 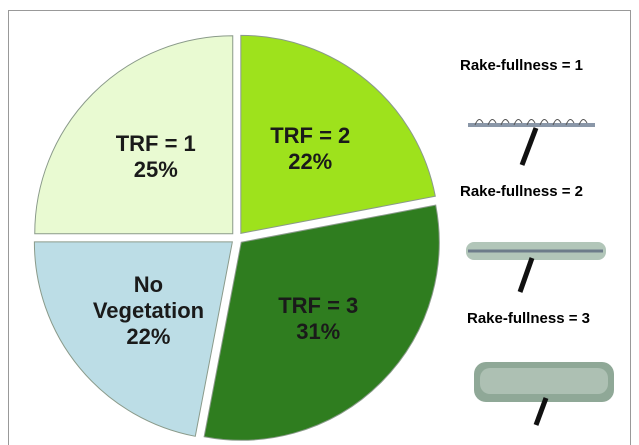 I want to click on annotation: Rake-fullness = 2, so click(x=521, y=191).